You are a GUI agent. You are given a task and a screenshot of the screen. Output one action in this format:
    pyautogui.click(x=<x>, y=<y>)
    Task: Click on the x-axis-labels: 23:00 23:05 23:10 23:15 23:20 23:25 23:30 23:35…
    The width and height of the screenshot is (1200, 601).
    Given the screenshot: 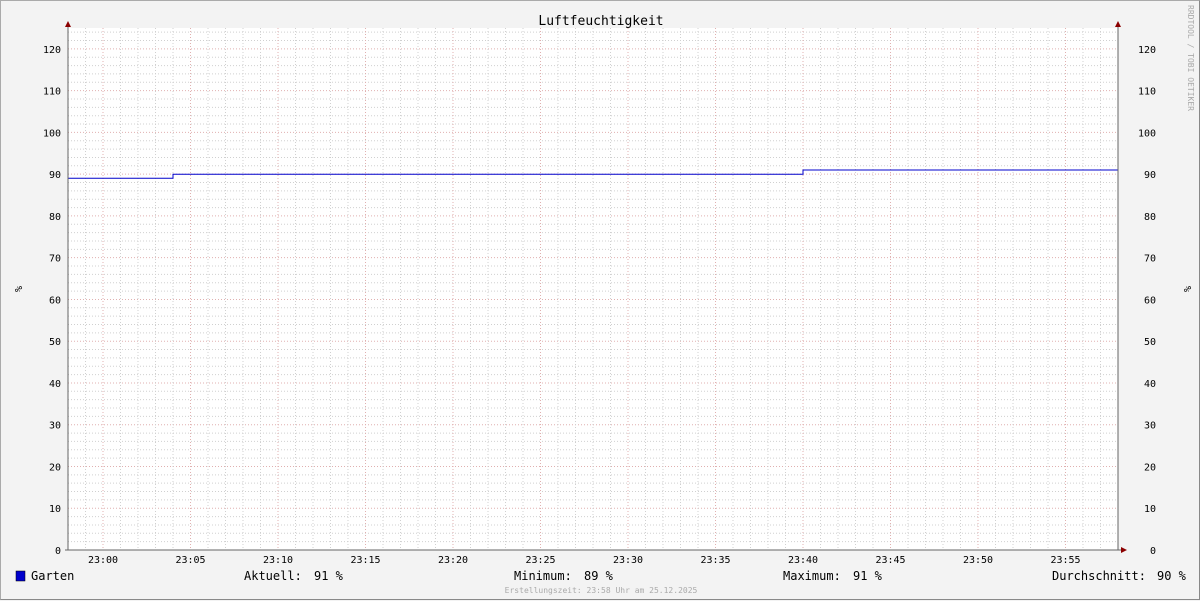 What is the action you would take?
    pyautogui.click(x=584, y=560)
    